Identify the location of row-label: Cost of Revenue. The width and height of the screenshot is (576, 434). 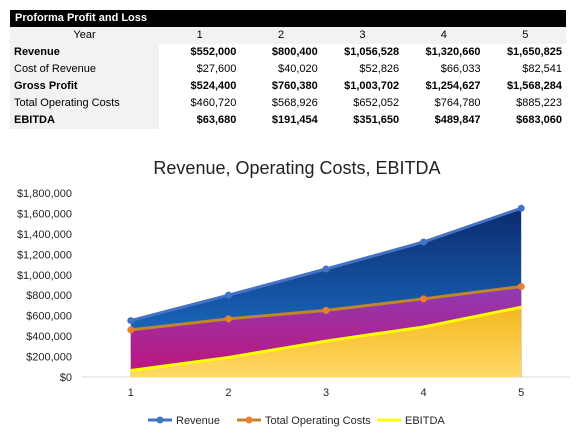
(84, 69).